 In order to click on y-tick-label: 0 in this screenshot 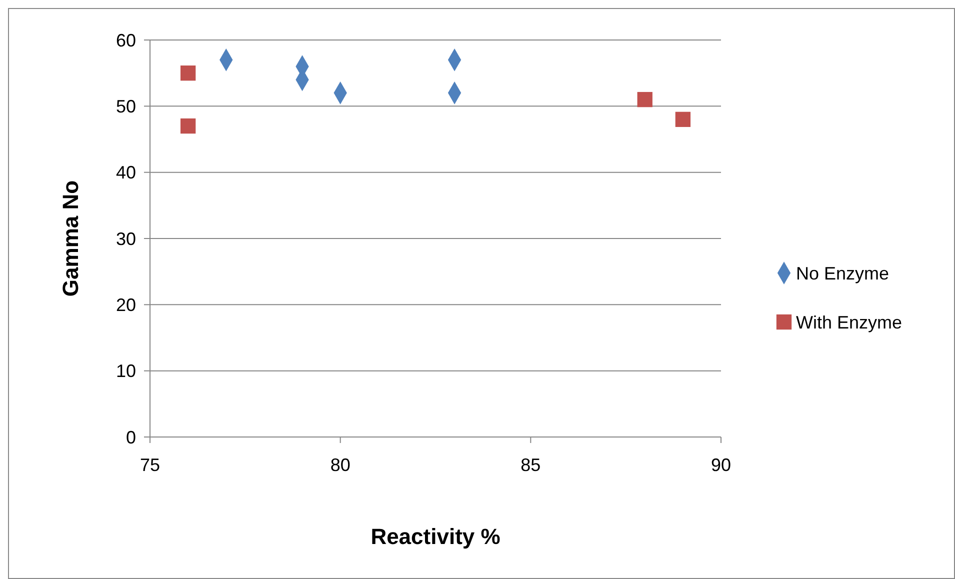, I will do `click(131, 437)`.